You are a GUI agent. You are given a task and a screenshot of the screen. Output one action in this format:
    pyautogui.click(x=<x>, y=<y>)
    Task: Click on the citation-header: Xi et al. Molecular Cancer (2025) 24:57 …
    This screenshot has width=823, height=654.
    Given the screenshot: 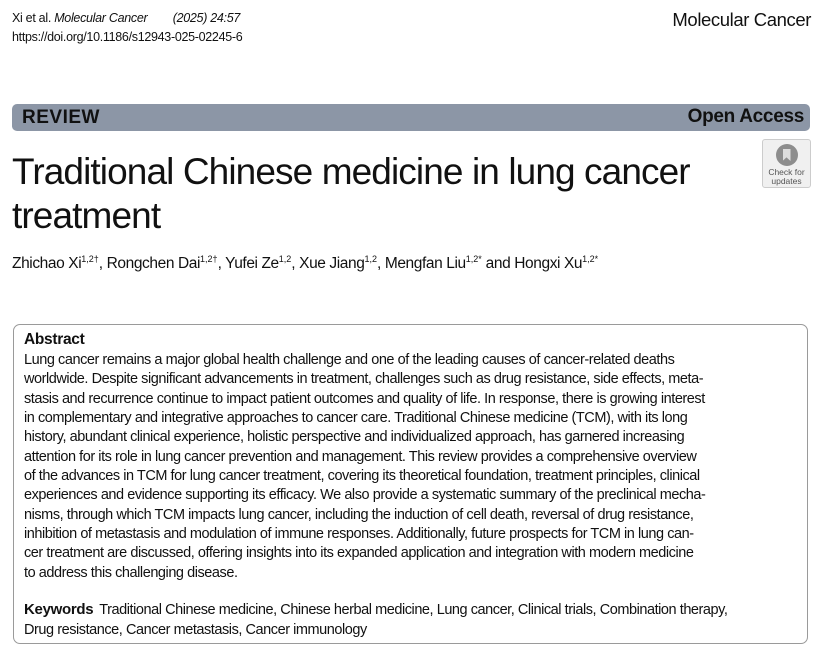 What is the action you would take?
    pyautogui.click(x=127, y=28)
    